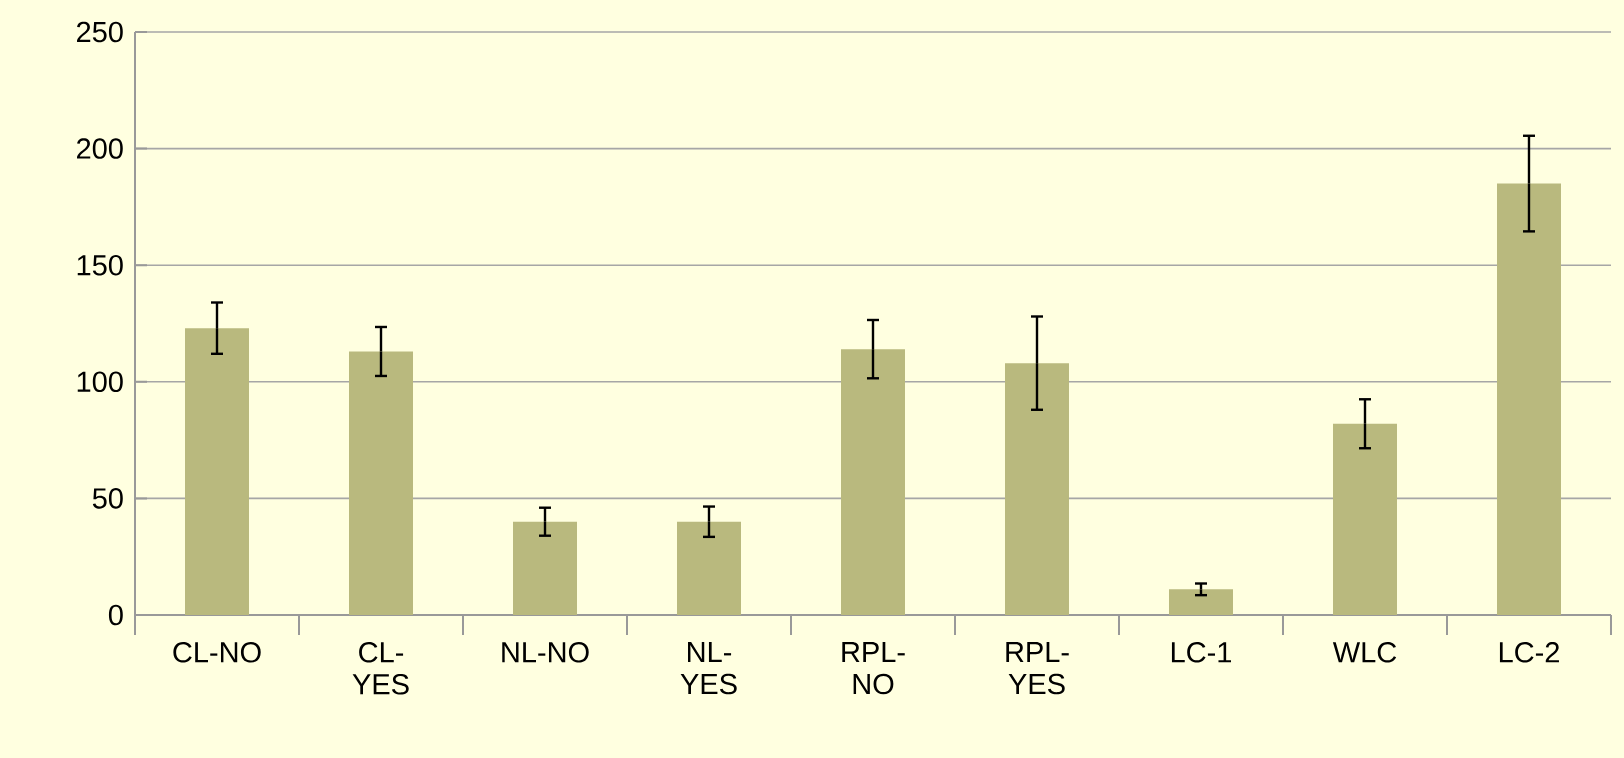  I want to click on x-tick-label: NL-YES, so click(708, 668).